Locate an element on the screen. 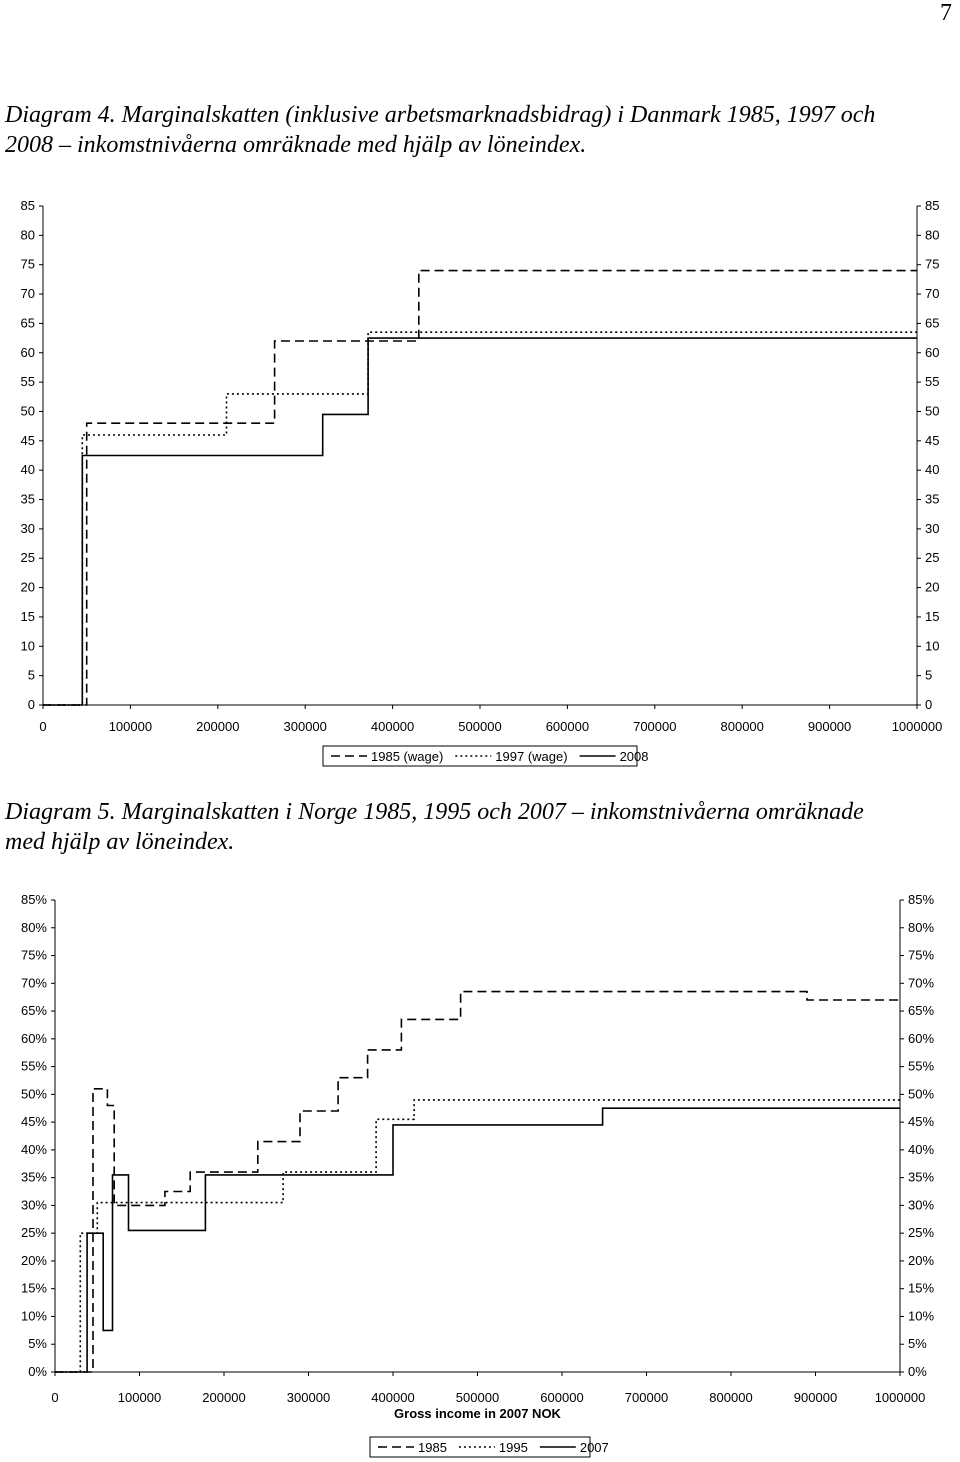 Image resolution: width=960 pixels, height=1462 pixels. c1-y-tick-label-right: 80 is located at coordinates (932, 234).